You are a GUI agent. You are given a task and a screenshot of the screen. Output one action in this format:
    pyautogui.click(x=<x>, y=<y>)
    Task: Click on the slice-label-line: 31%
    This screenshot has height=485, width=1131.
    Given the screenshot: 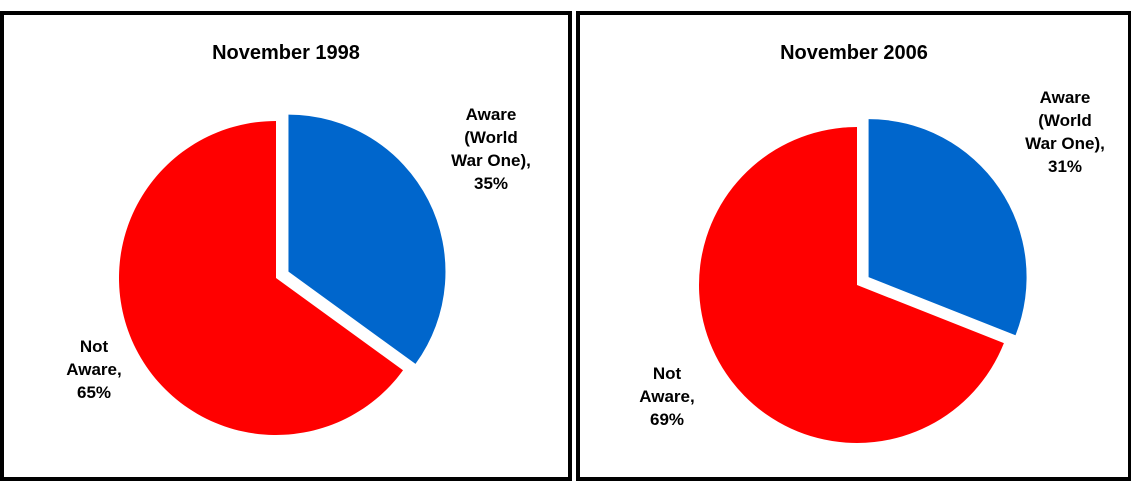 What is the action you would take?
    pyautogui.click(x=1065, y=166)
    